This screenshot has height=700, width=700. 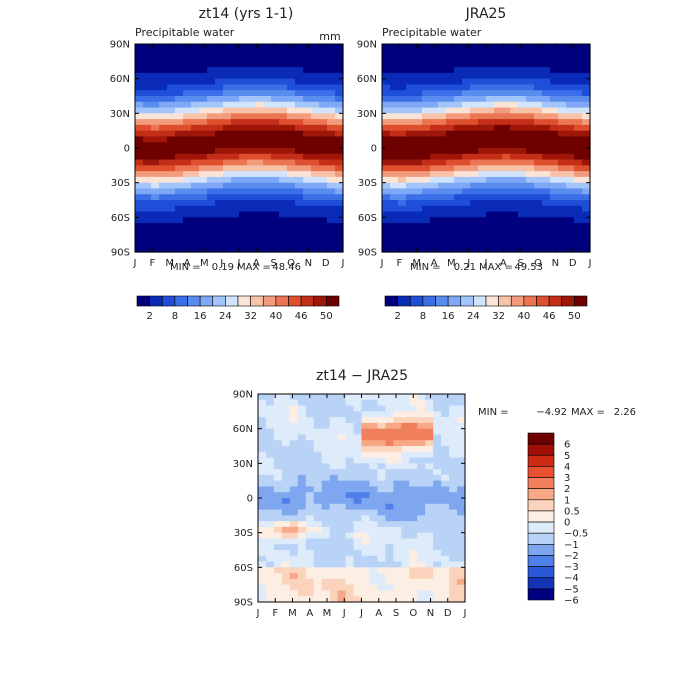 I want to click on colorbar-swatch, so click(x=333, y=301).